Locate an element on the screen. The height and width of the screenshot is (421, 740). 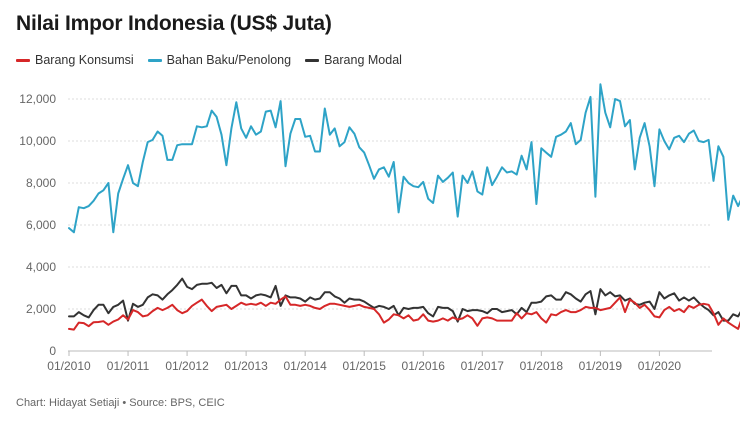
y-tick-label: 8,000 is located at coordinates (41, 183).